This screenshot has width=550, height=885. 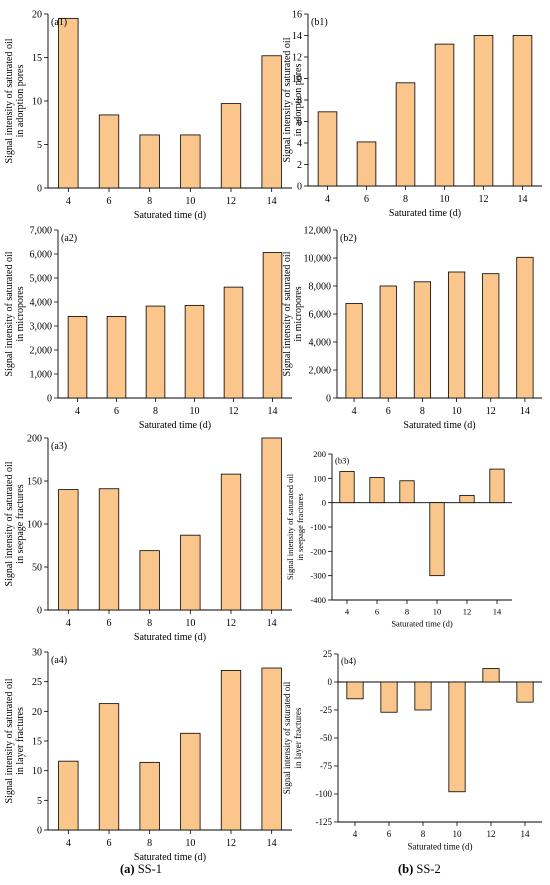 What do you see at coordinates (41, 231) in the screenshot?
I see `y-tick-label: 7,000` at bounding box center [41, 231].